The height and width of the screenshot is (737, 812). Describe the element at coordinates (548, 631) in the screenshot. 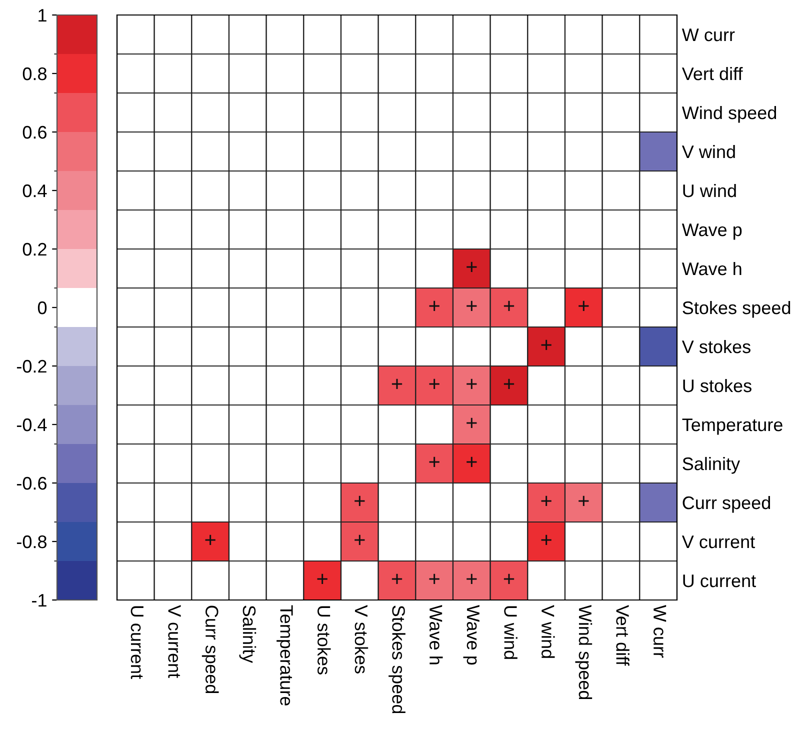

I see `x-tick-label: V wind` at that location.